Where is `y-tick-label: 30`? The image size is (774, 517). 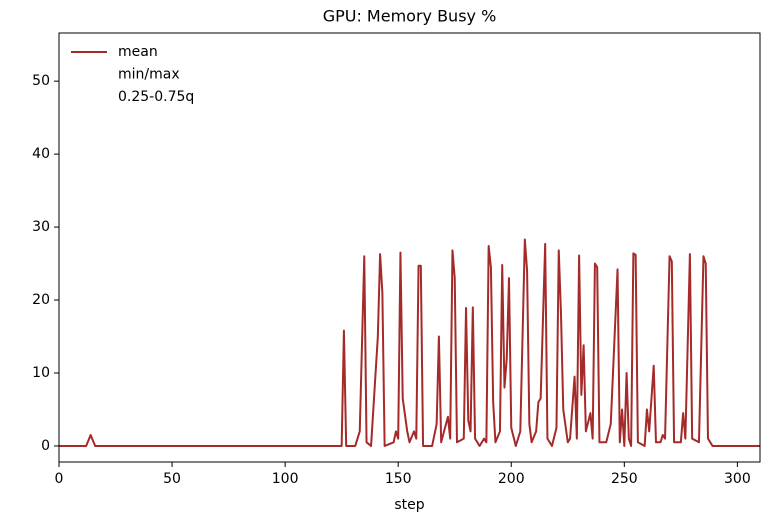
y-tick-label: 30 is located at coordinates (41, 227).